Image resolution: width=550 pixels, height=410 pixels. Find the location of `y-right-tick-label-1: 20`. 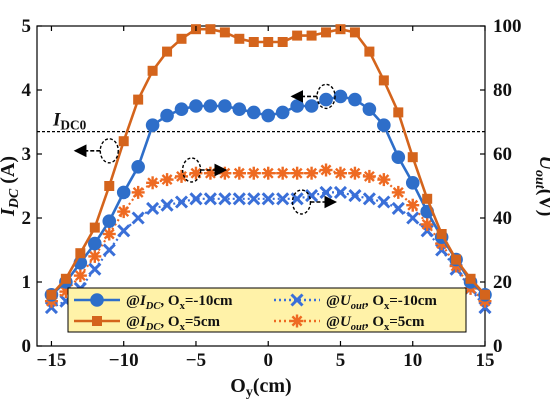

y-right-tick-label-1: 20 is located at coordinates (502, 282).